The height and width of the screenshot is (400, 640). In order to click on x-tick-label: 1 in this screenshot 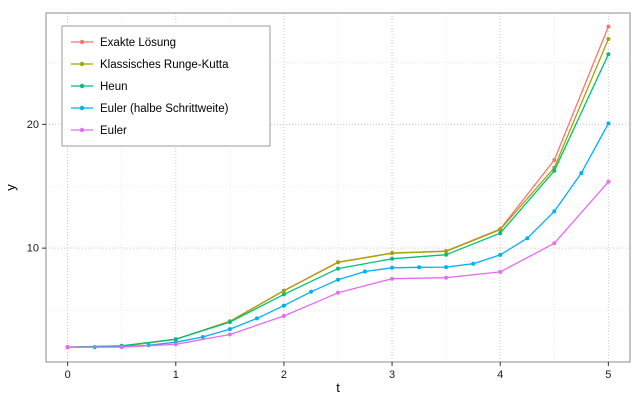, I will do `click(176, 375)`.